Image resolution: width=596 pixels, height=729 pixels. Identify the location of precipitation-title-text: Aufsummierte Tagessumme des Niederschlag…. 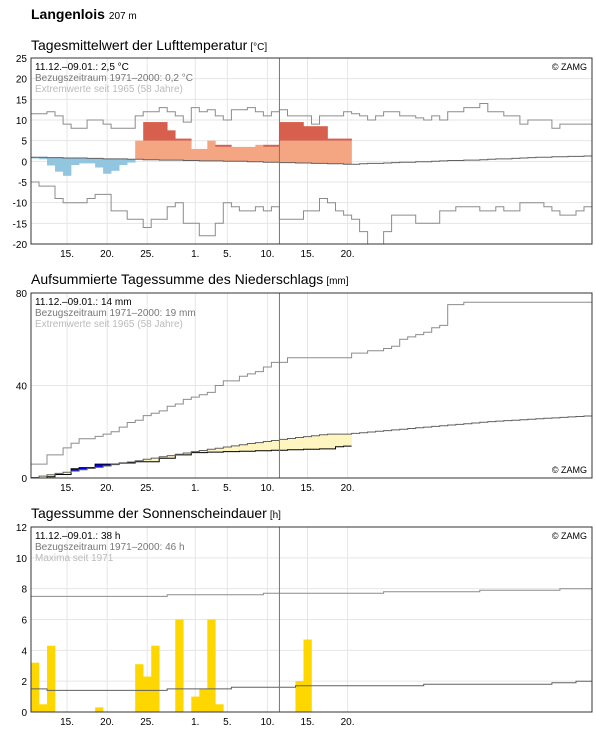
(177, 279).